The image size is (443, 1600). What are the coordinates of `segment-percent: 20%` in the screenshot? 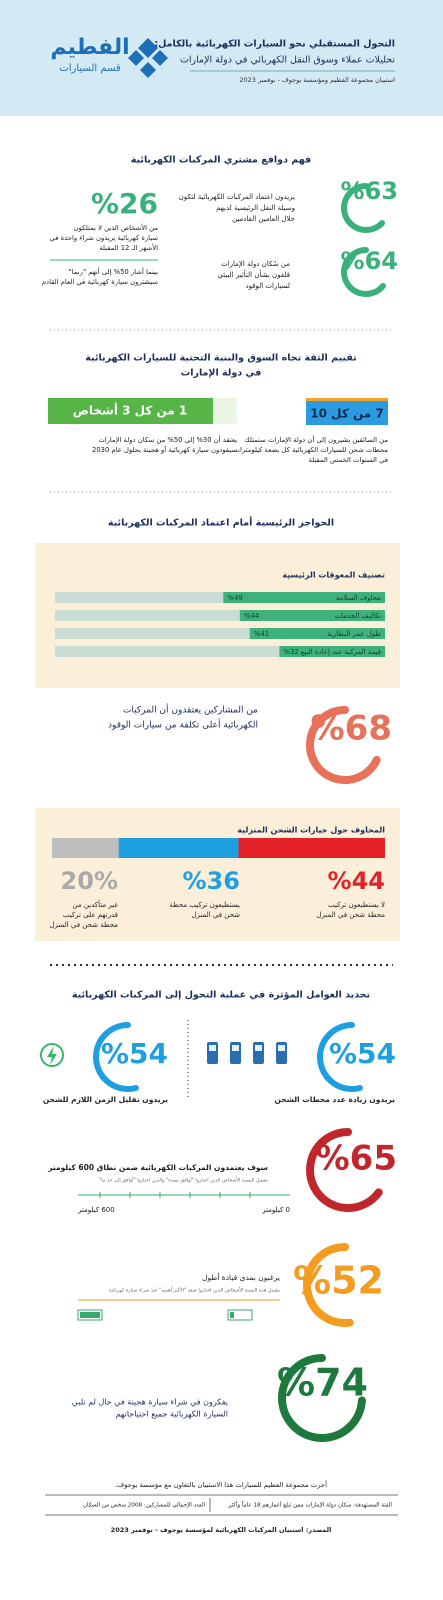 It's located at (89, 881).